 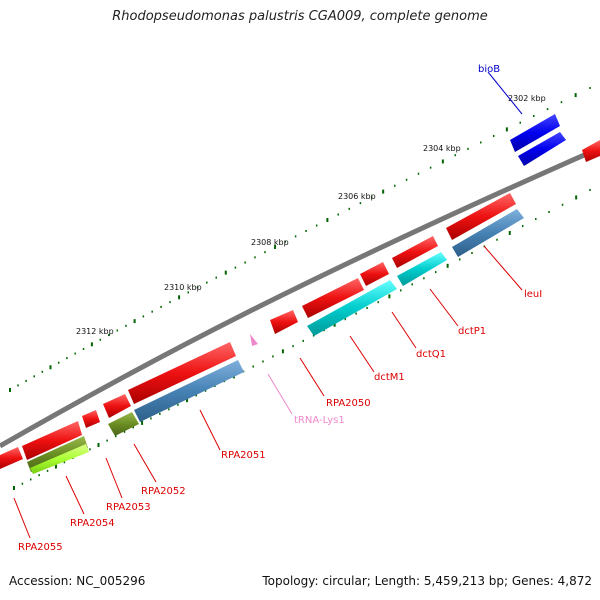 I want to click on label-leuI: leuI, so click(x=533, y=294).